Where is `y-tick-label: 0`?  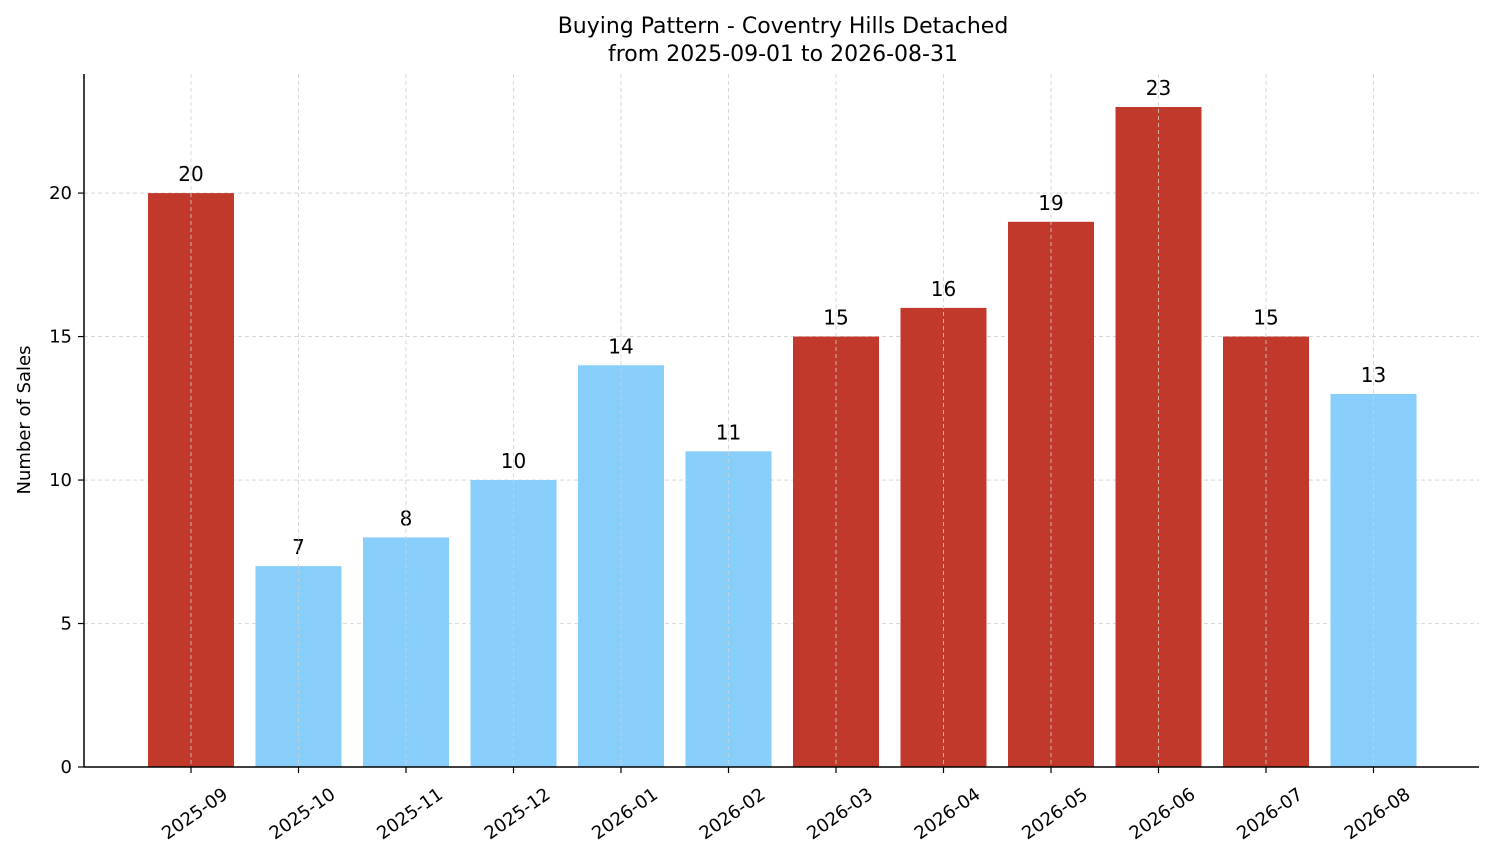
y-tick-label: 0 is located at coordinates (66, 767).